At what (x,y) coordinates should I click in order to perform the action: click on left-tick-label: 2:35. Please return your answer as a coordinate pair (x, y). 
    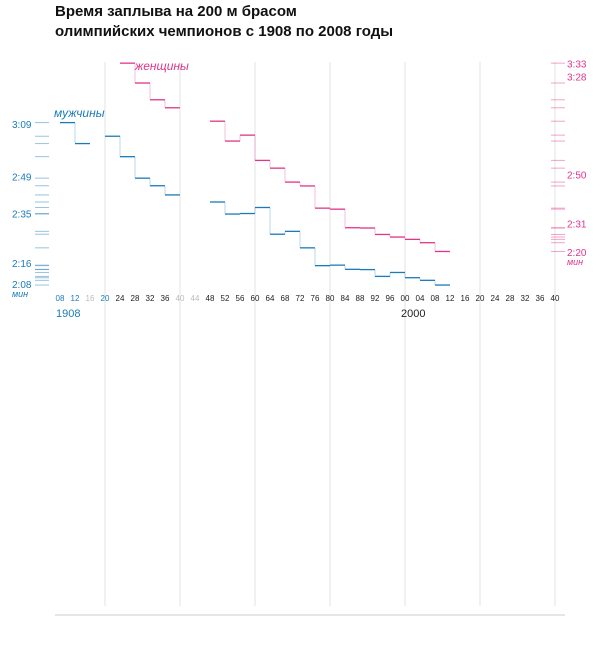
    Looking at the image, I should click on (22, 214).